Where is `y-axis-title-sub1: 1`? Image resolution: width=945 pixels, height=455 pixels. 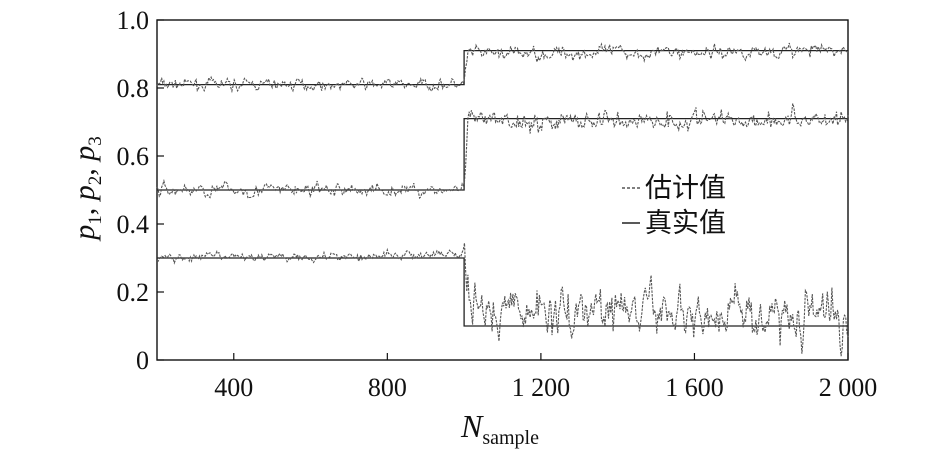 y-axis-title-sub1: 1 is located at coordinates (95, 220).